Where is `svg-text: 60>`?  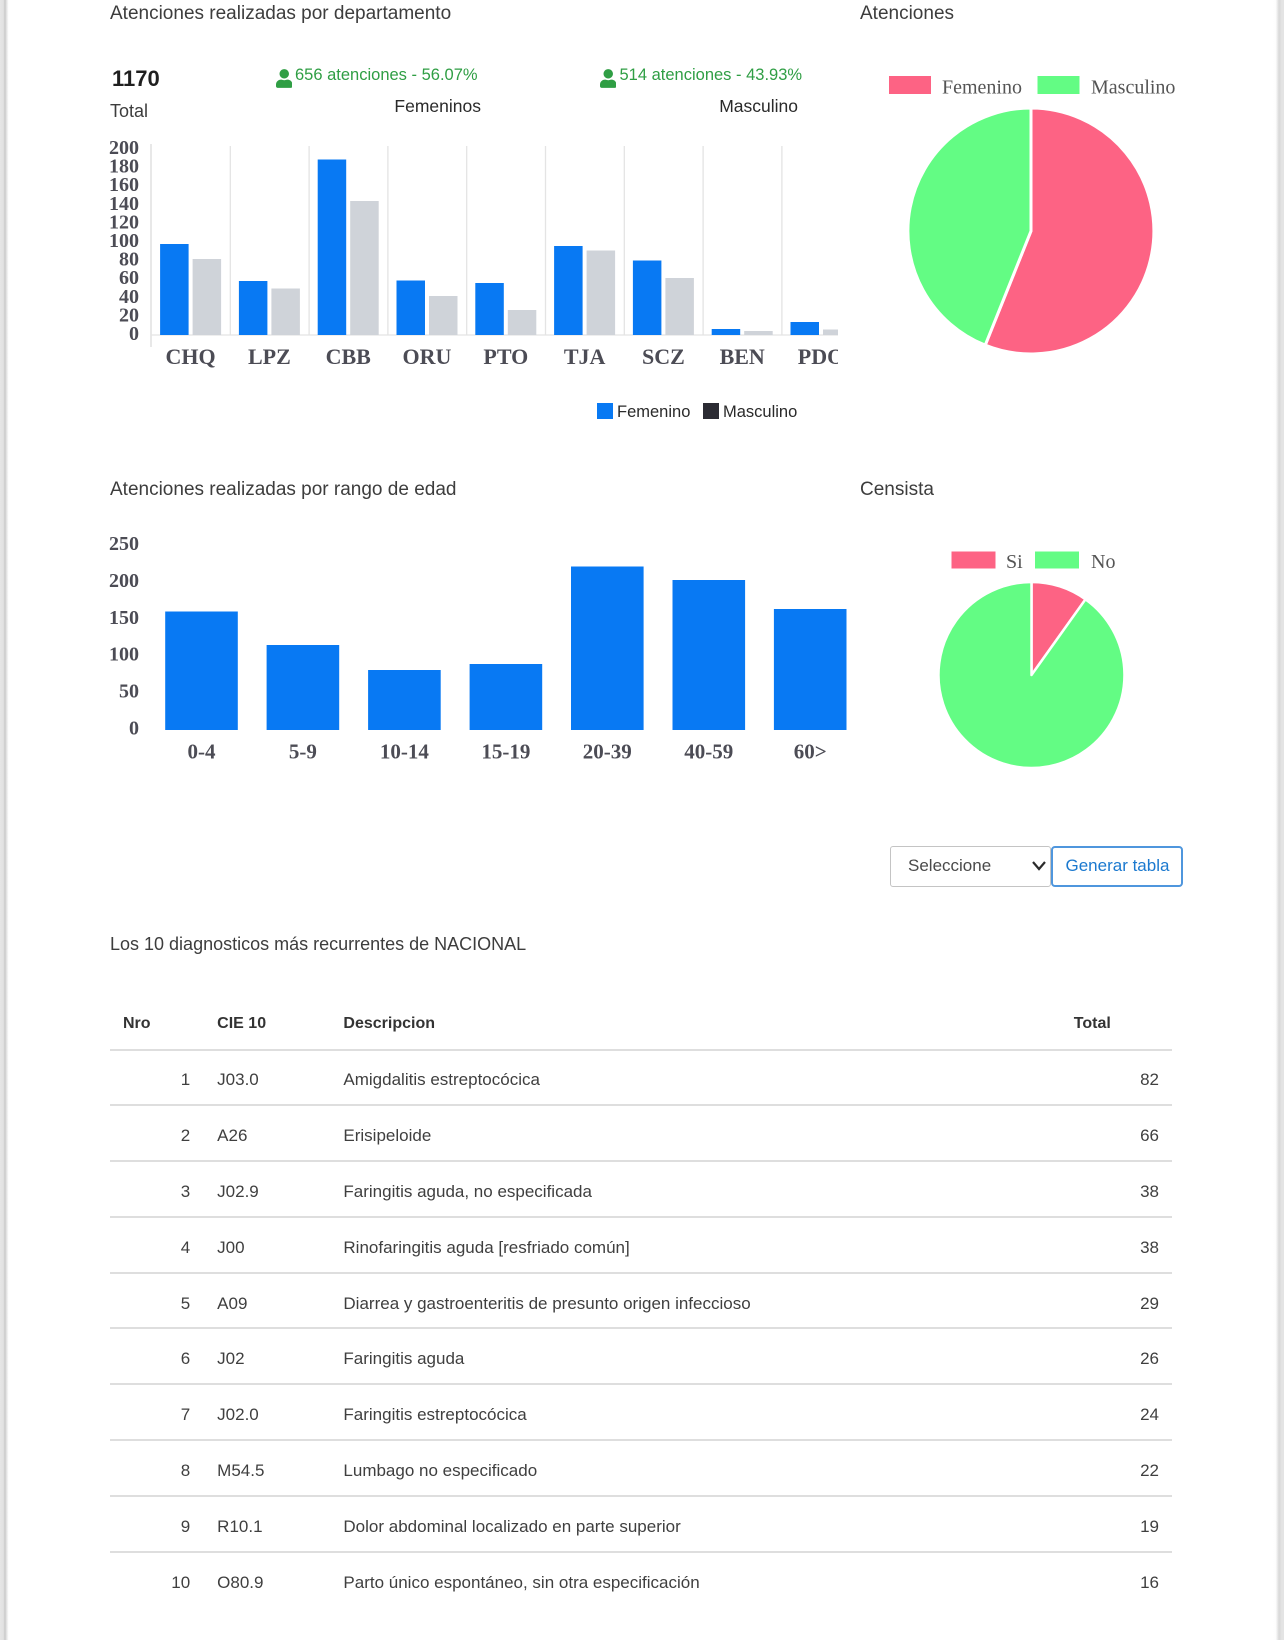 svg-text: 60> is located at coordinates (810, 752).